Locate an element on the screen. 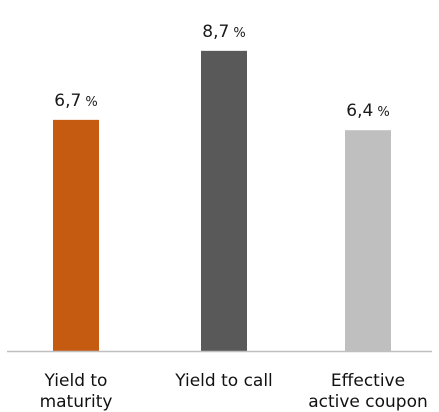  category-label-line: maturity is located at coordinates (76, 402).